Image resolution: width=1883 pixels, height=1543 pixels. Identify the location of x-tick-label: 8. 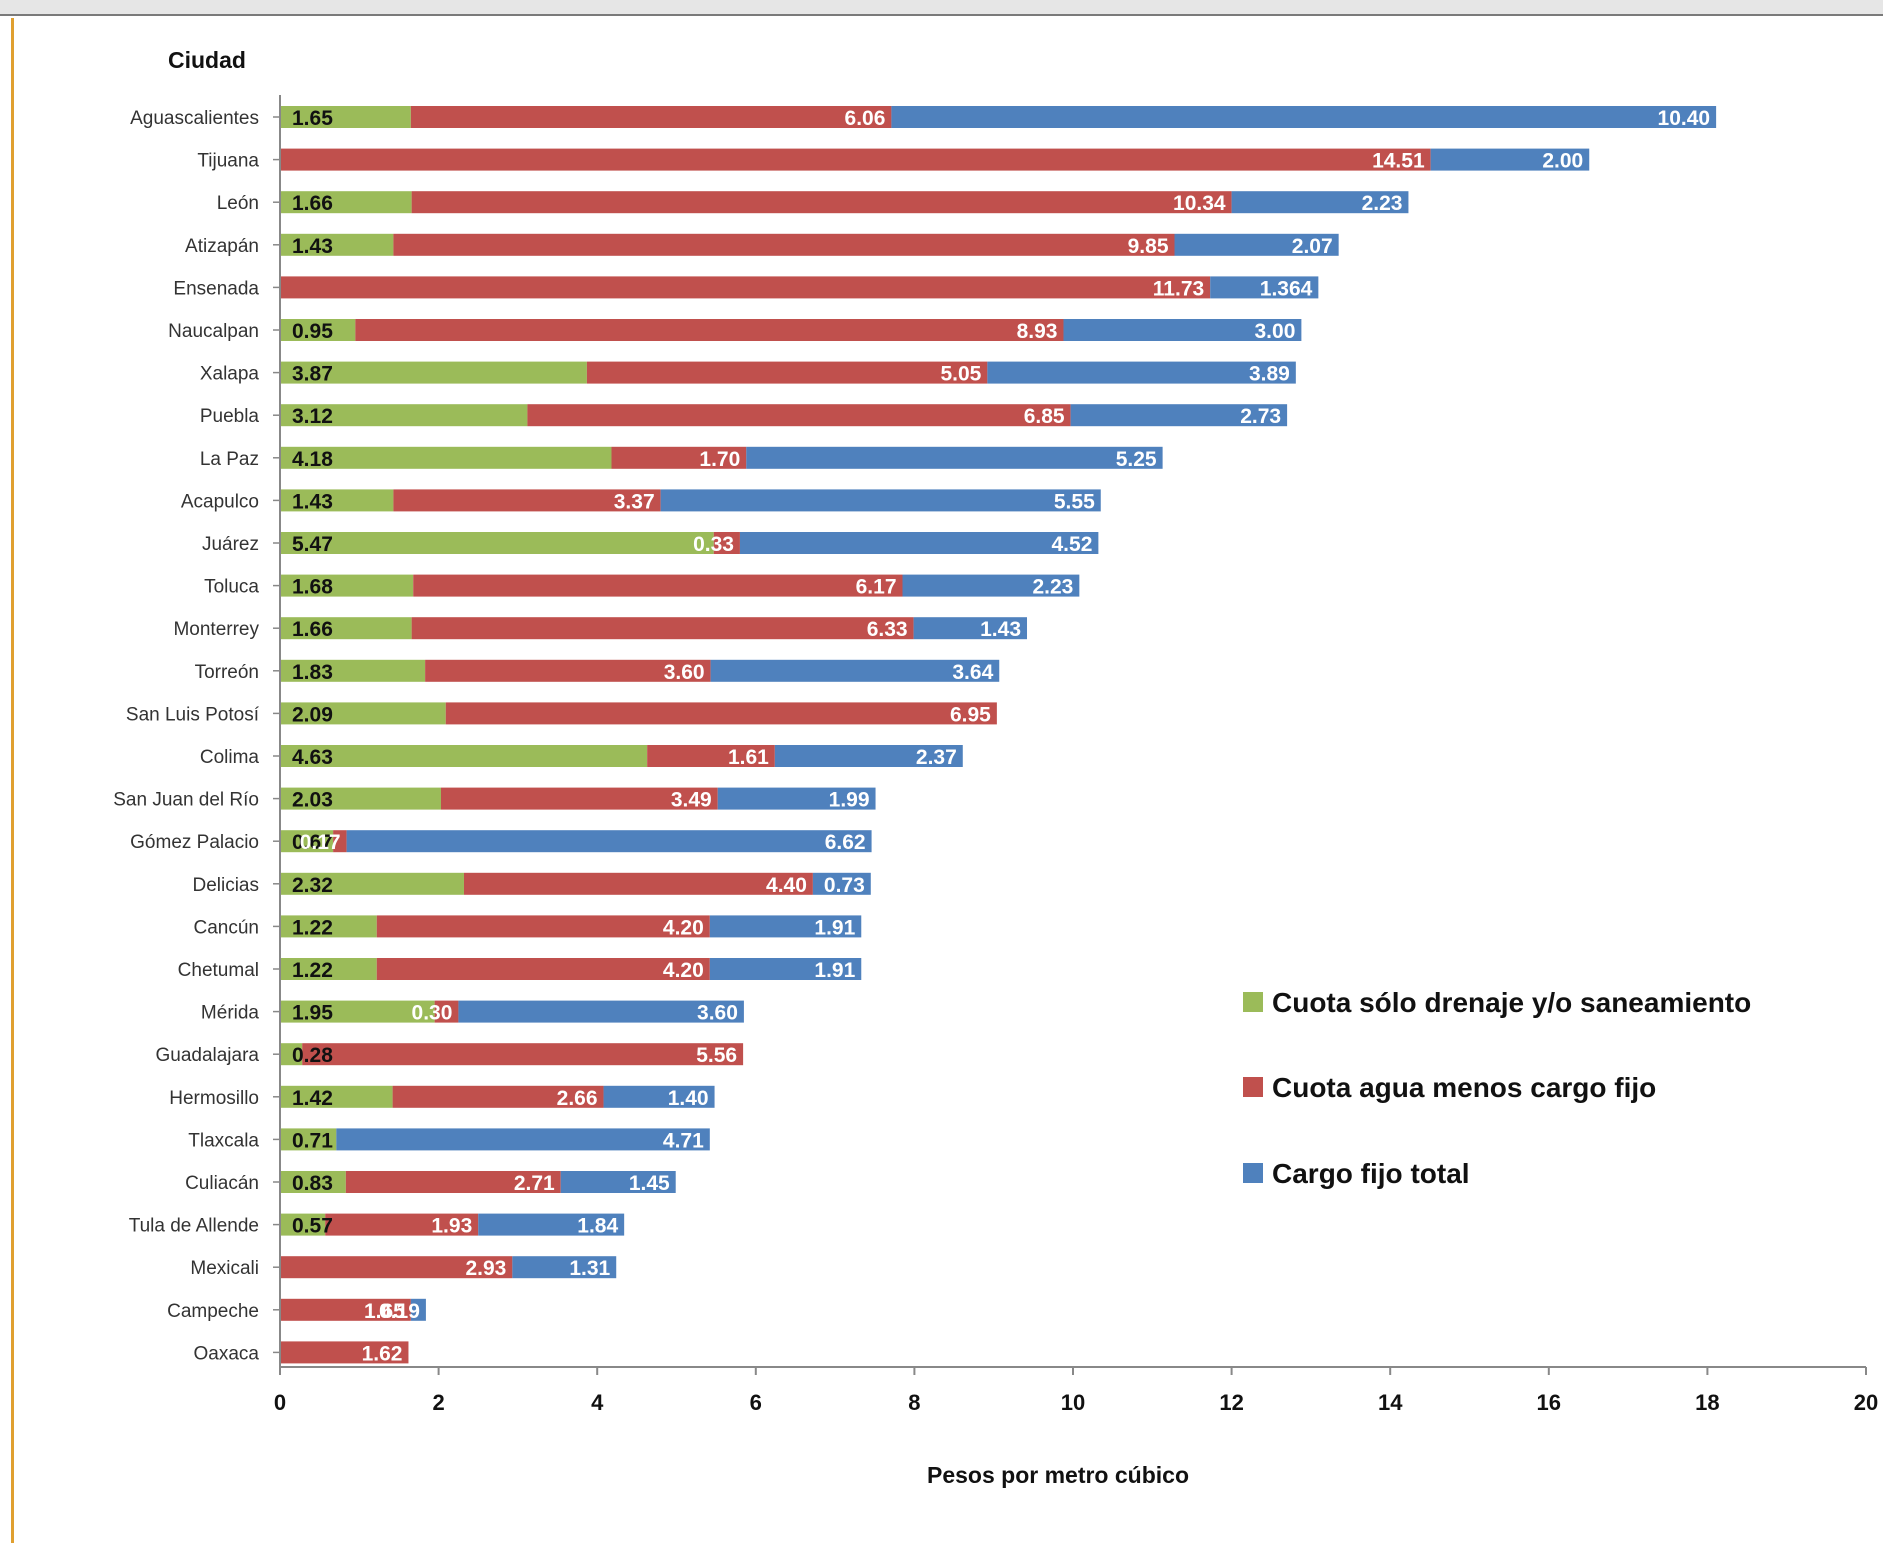
(914, 1402).